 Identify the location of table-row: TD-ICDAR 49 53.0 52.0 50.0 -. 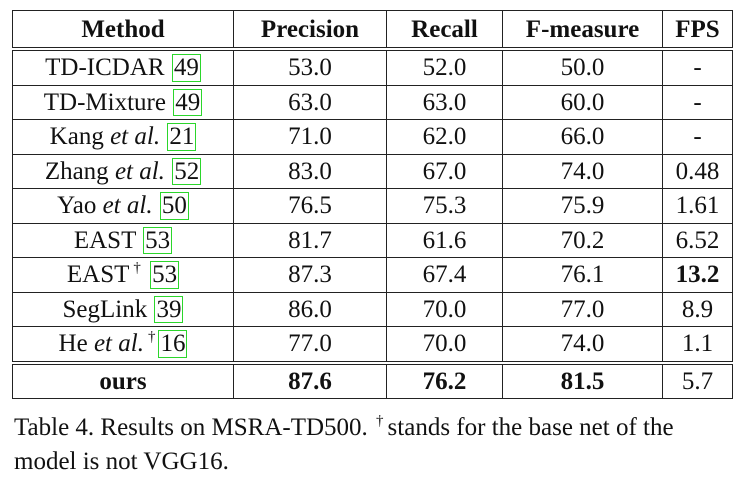
(372, 66).